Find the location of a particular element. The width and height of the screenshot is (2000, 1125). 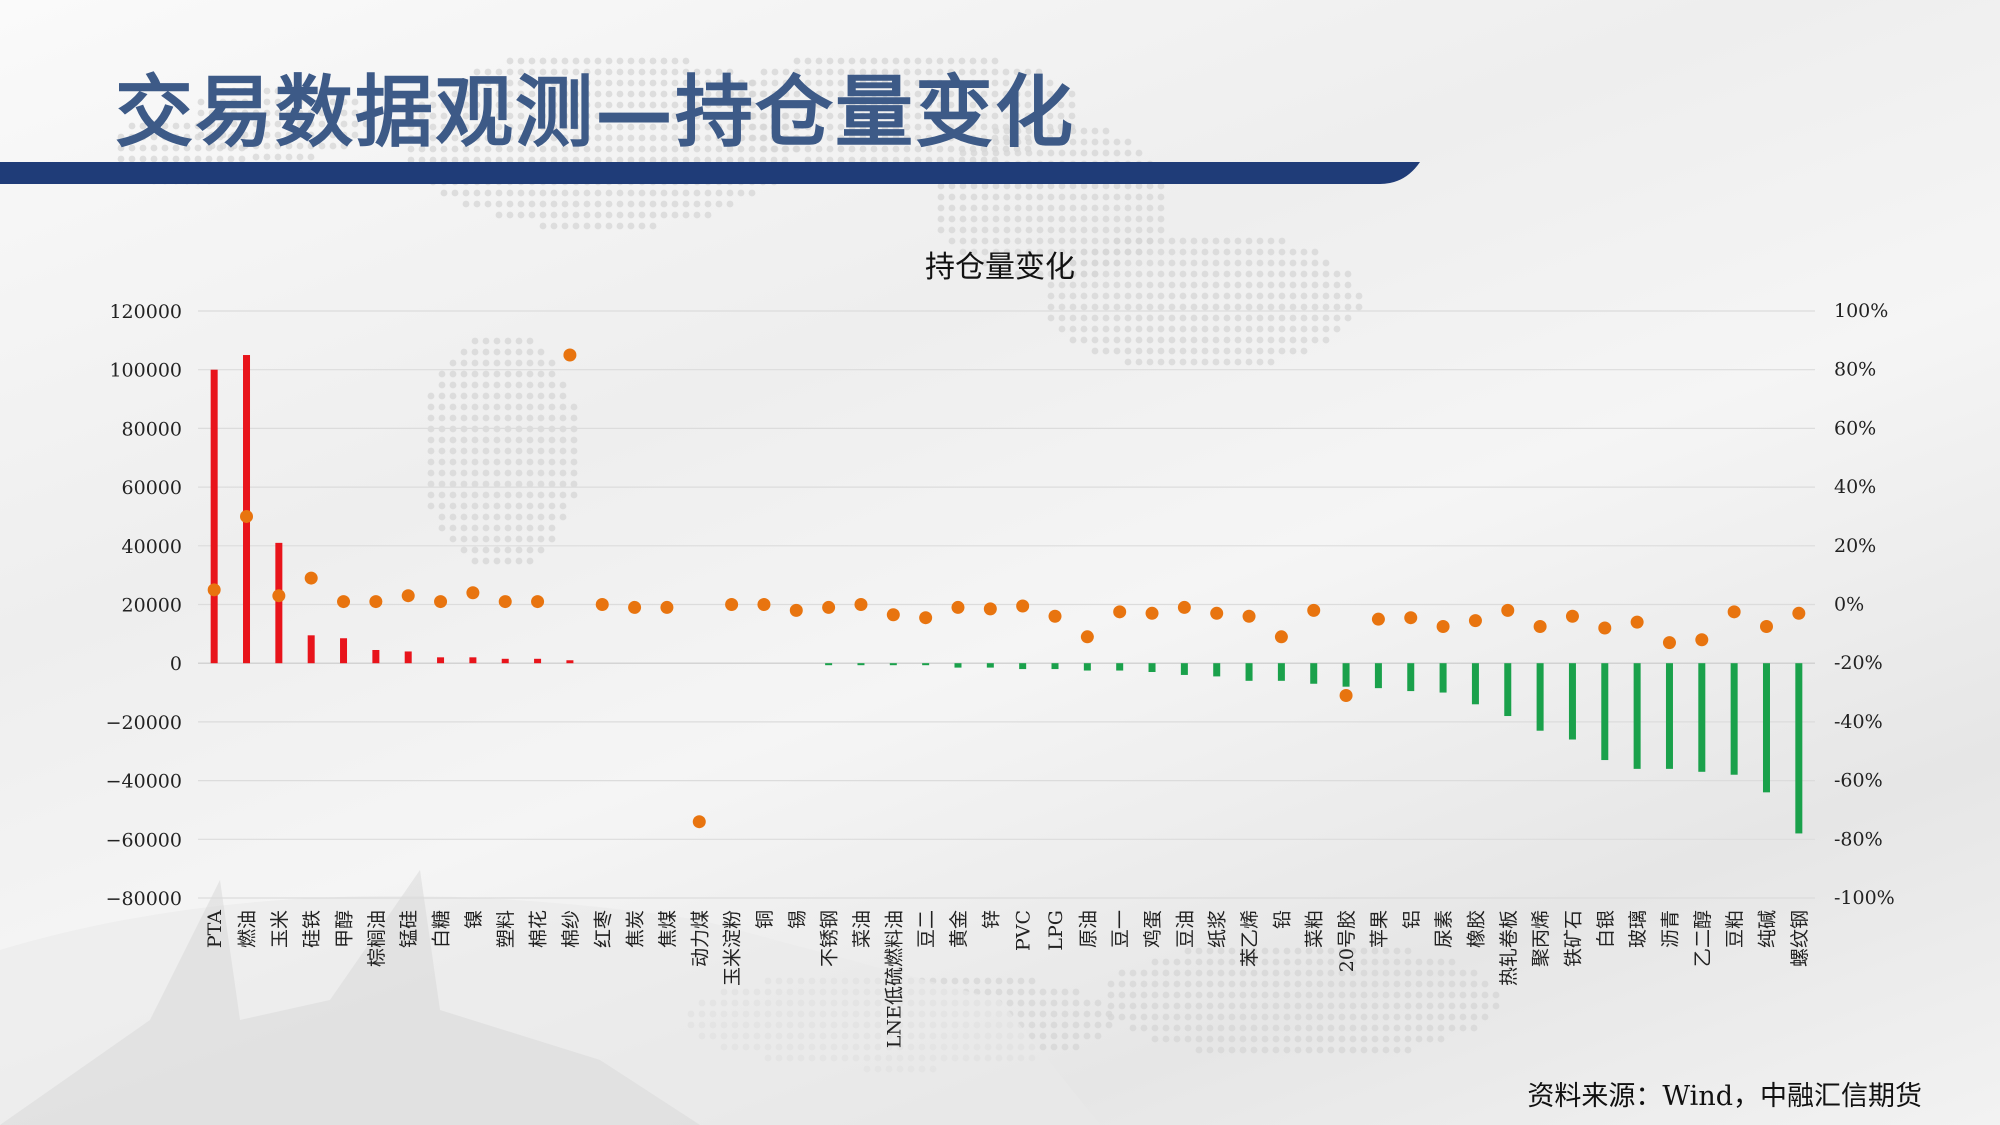

dot-橡胶 is located at coordinates (1475, 621).